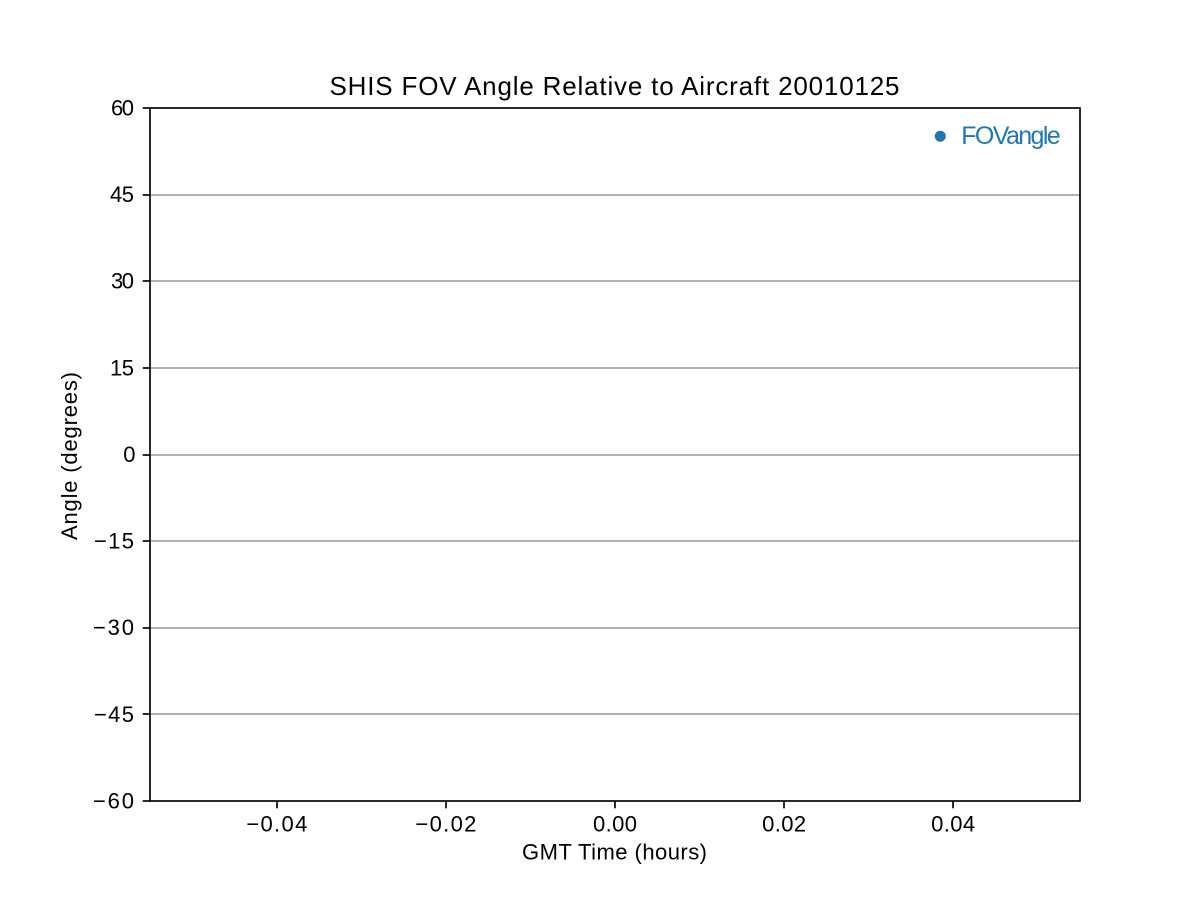  What do you see at coordinates (122, 281) in the screenshot?
I see `svg-text: 30` at bounding box center [122, 281].